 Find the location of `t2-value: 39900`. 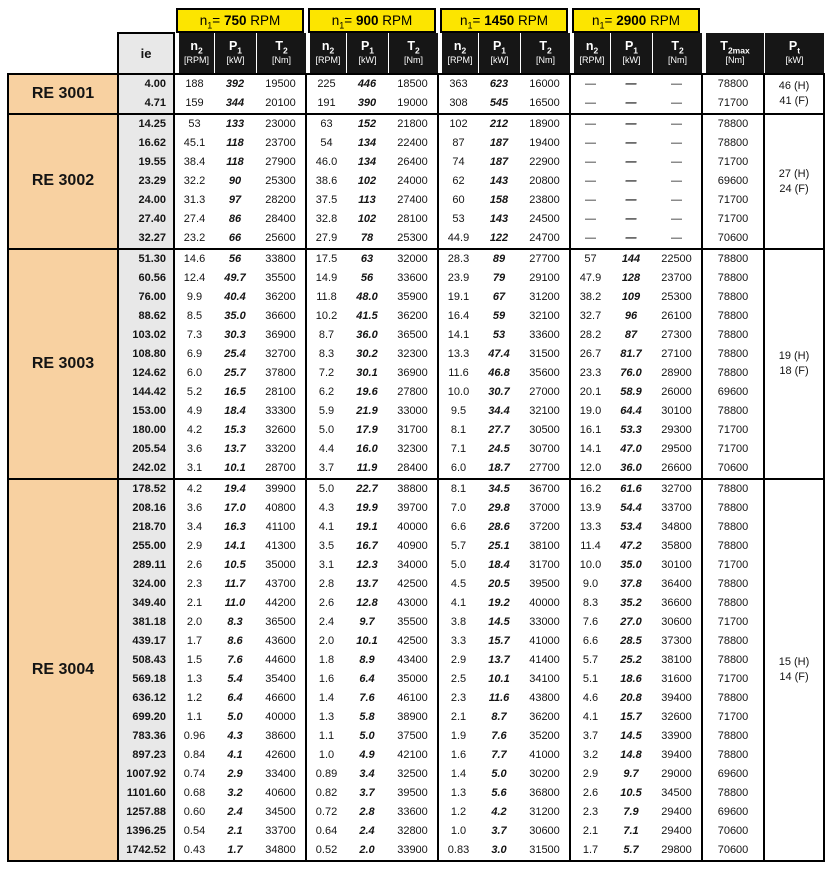

t2-value: 39900 is located at coordinates (281, 488).